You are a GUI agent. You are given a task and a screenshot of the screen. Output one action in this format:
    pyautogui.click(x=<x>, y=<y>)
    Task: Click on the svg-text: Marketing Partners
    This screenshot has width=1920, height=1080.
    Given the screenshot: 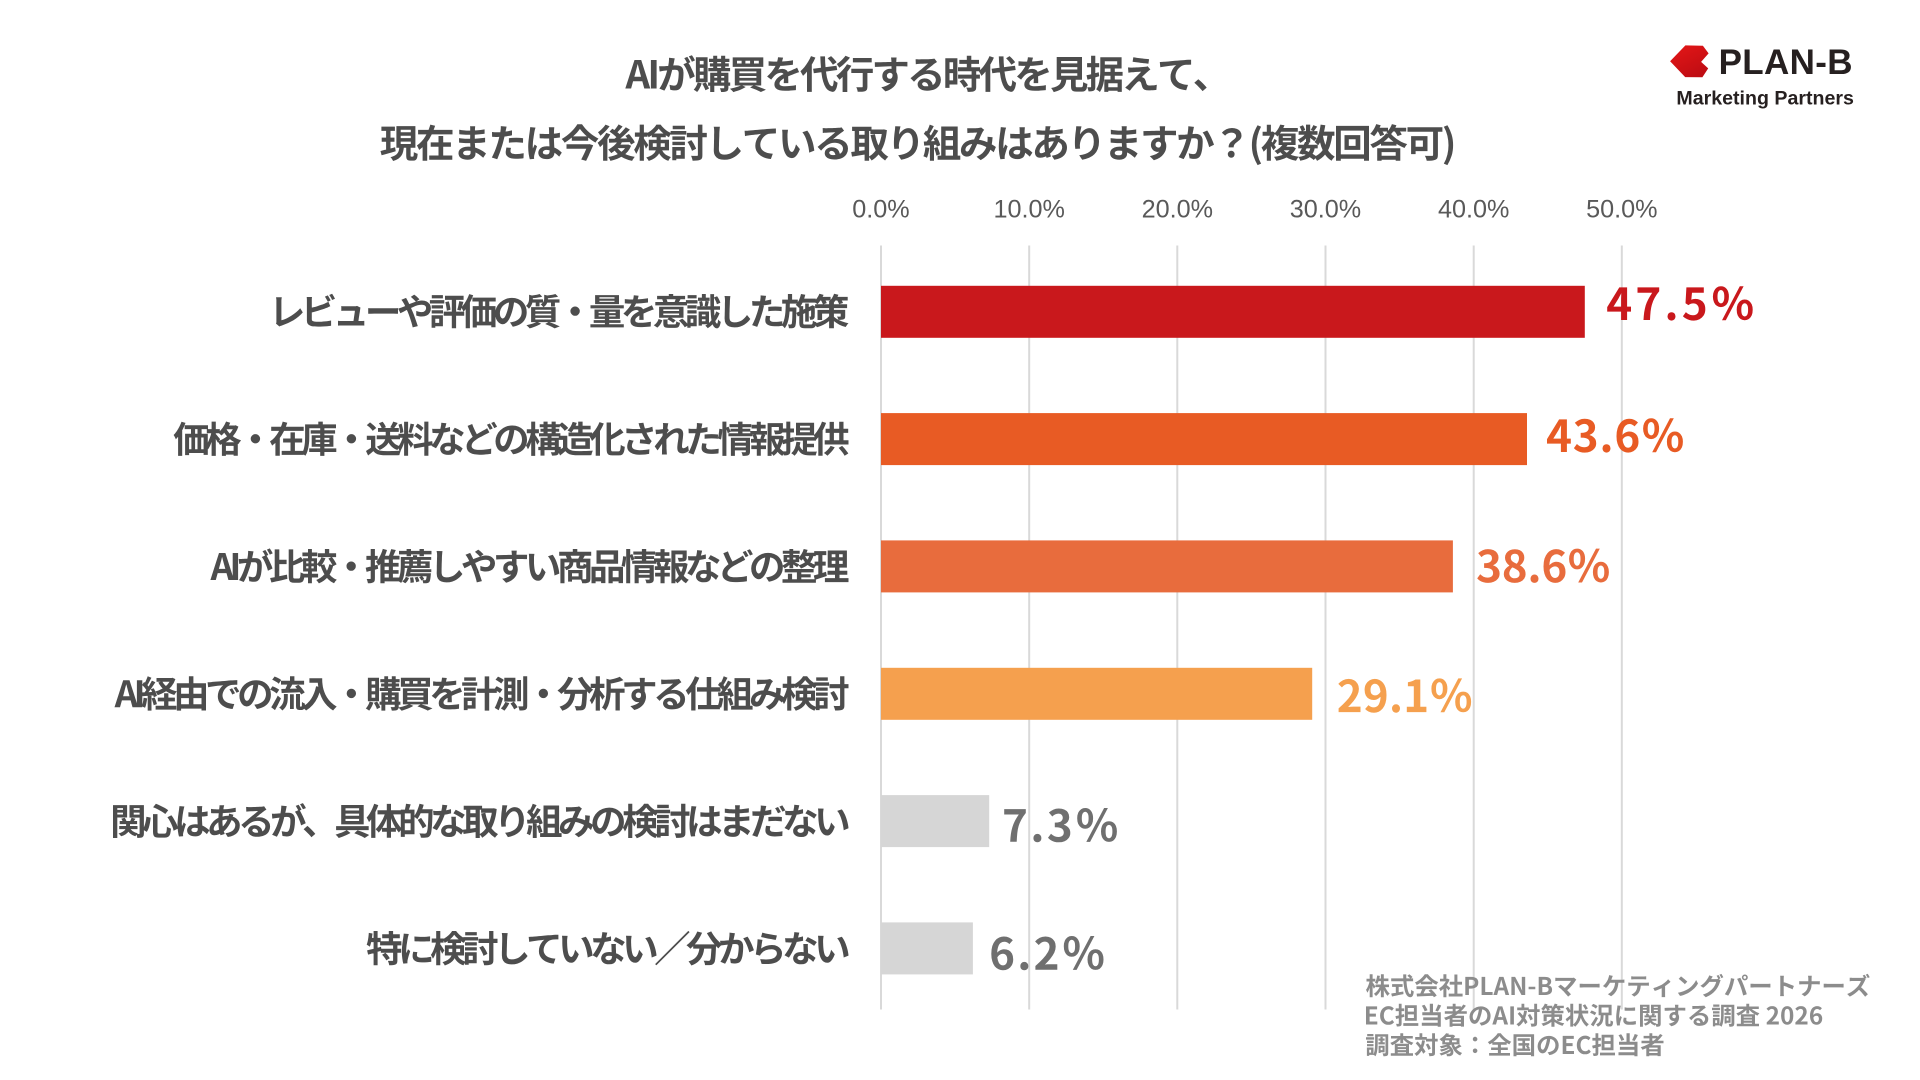 What is the action you would take?
    pyautogui.click(x=1765, y=98)
    